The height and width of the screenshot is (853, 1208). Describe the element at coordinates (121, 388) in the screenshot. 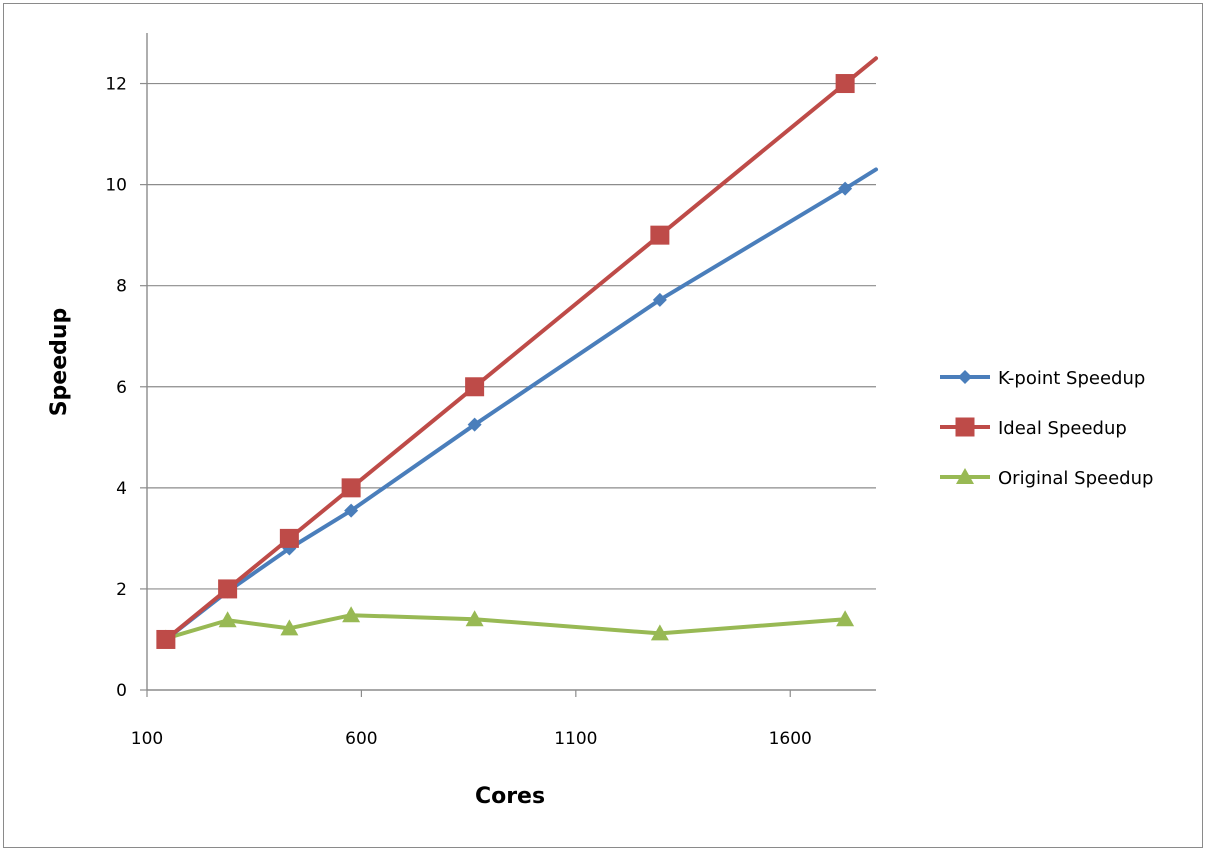

I see `y-tick-label-6: 6` at that location.